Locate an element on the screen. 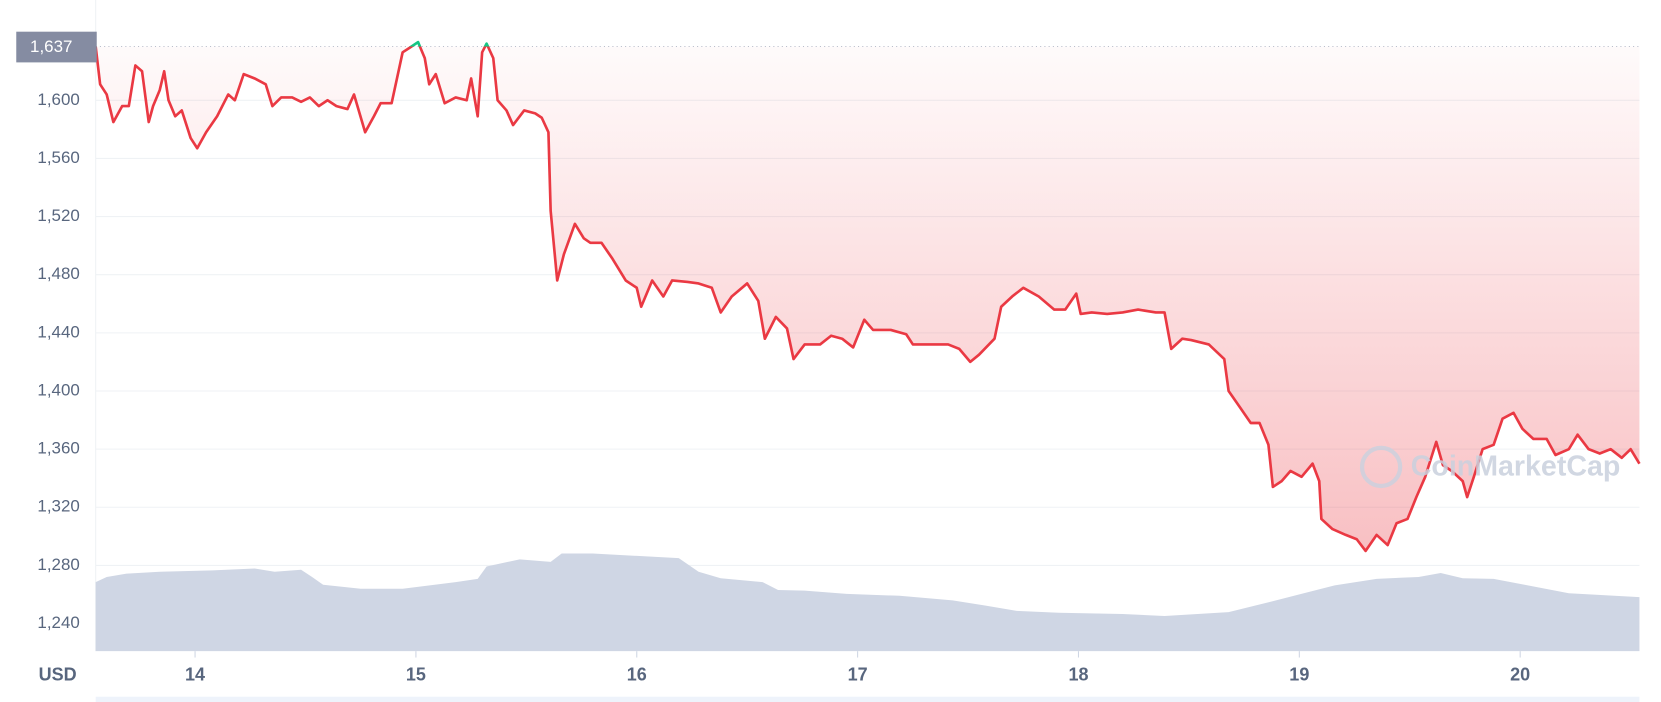 This screenshot has width=1661, height=702. x-tick-label: 19 is located at coordinates (1299, 674).